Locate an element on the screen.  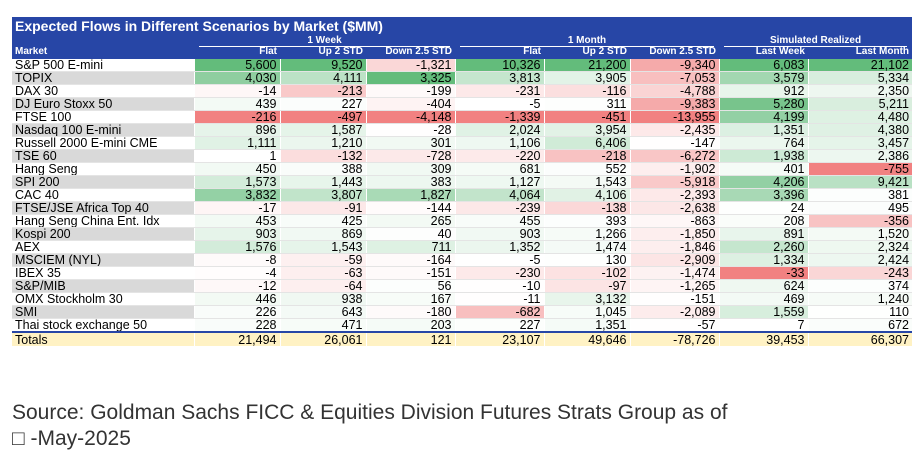
value-cell: -2,435 is located at coordinates (674, 130).